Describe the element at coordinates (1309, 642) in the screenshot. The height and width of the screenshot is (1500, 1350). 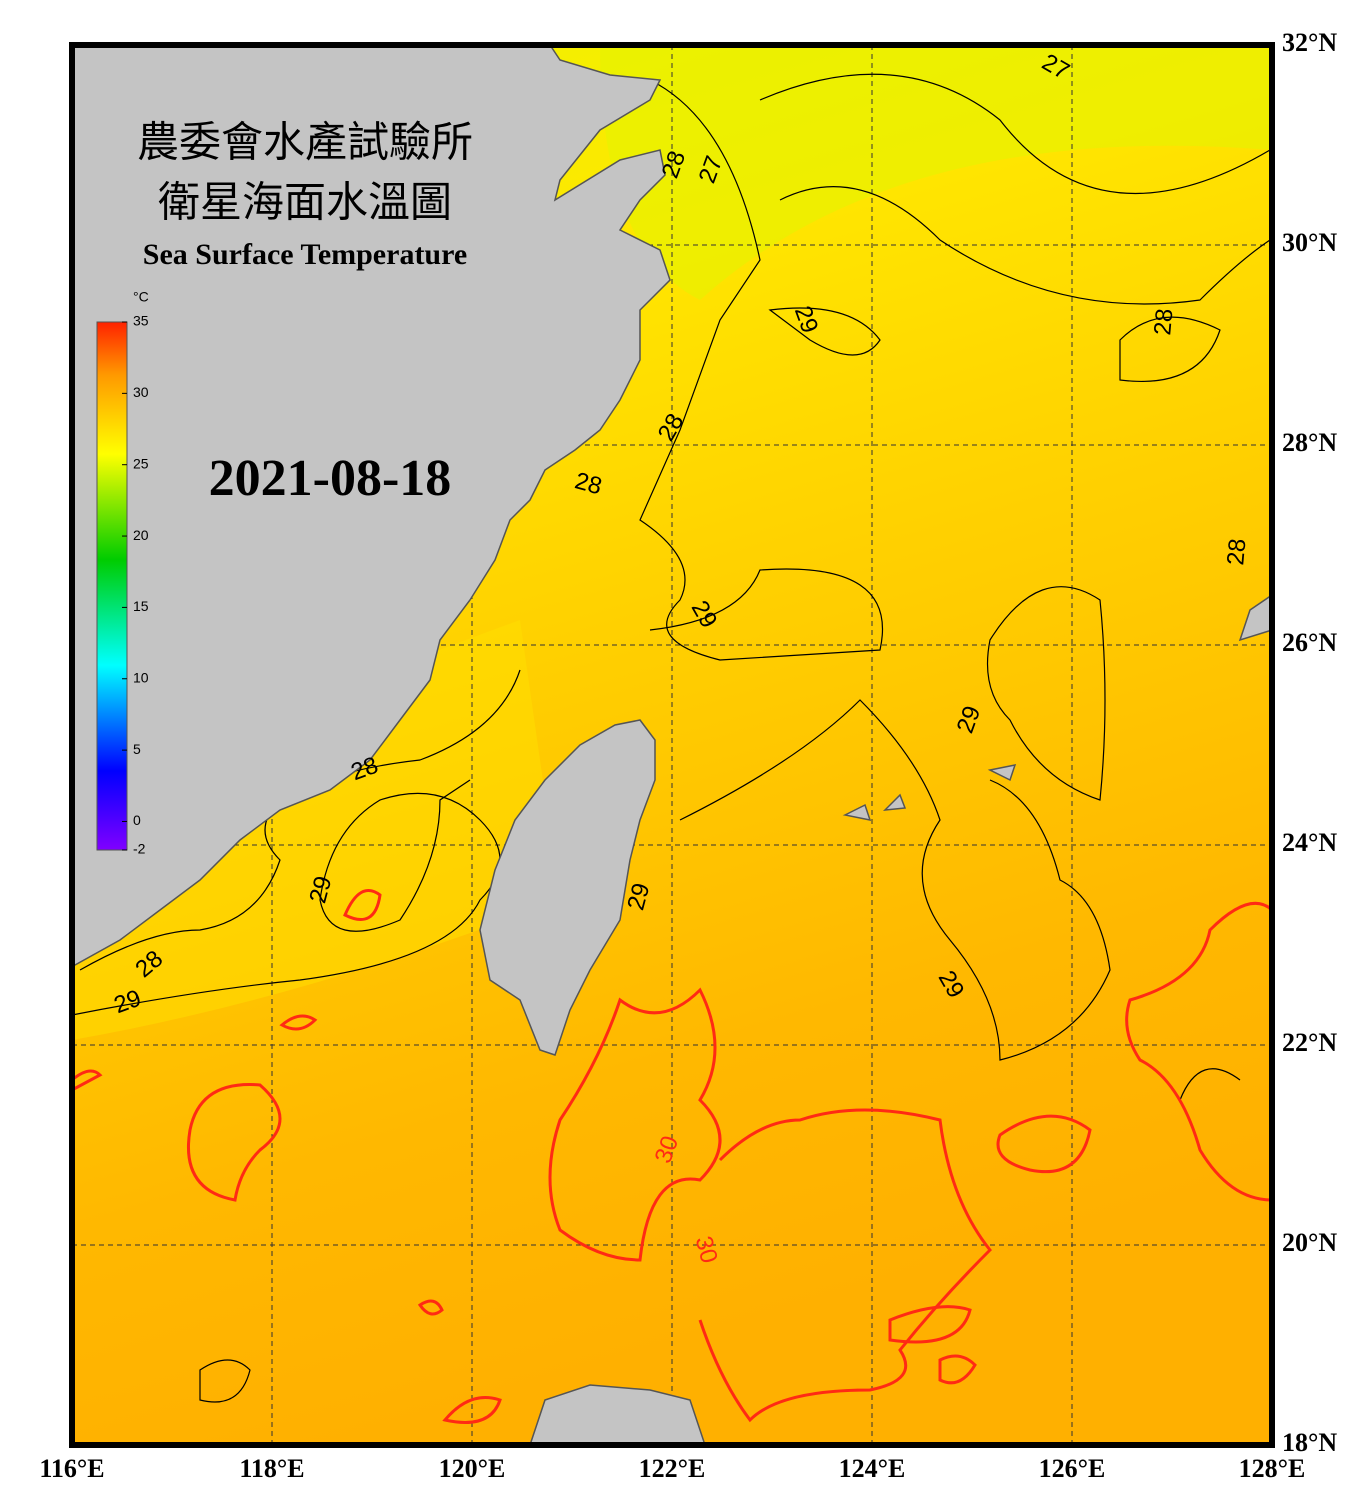
I see `lat-label: 26°N` at that location.